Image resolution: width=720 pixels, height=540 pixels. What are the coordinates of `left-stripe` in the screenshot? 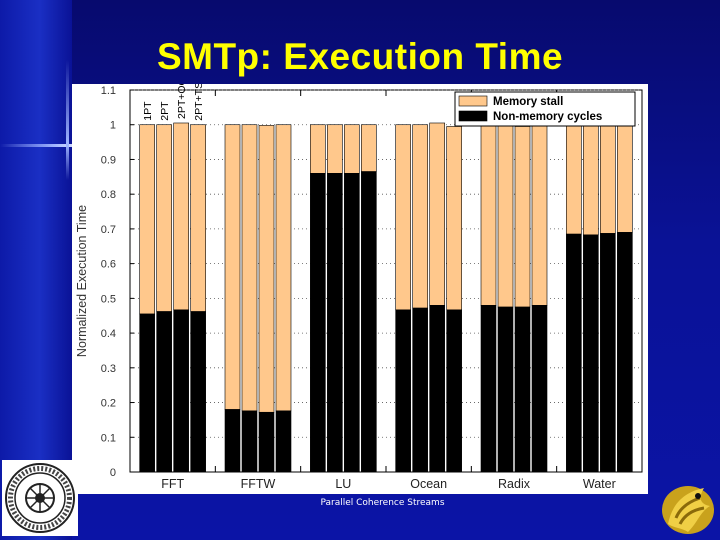 It's located at (36, 270).